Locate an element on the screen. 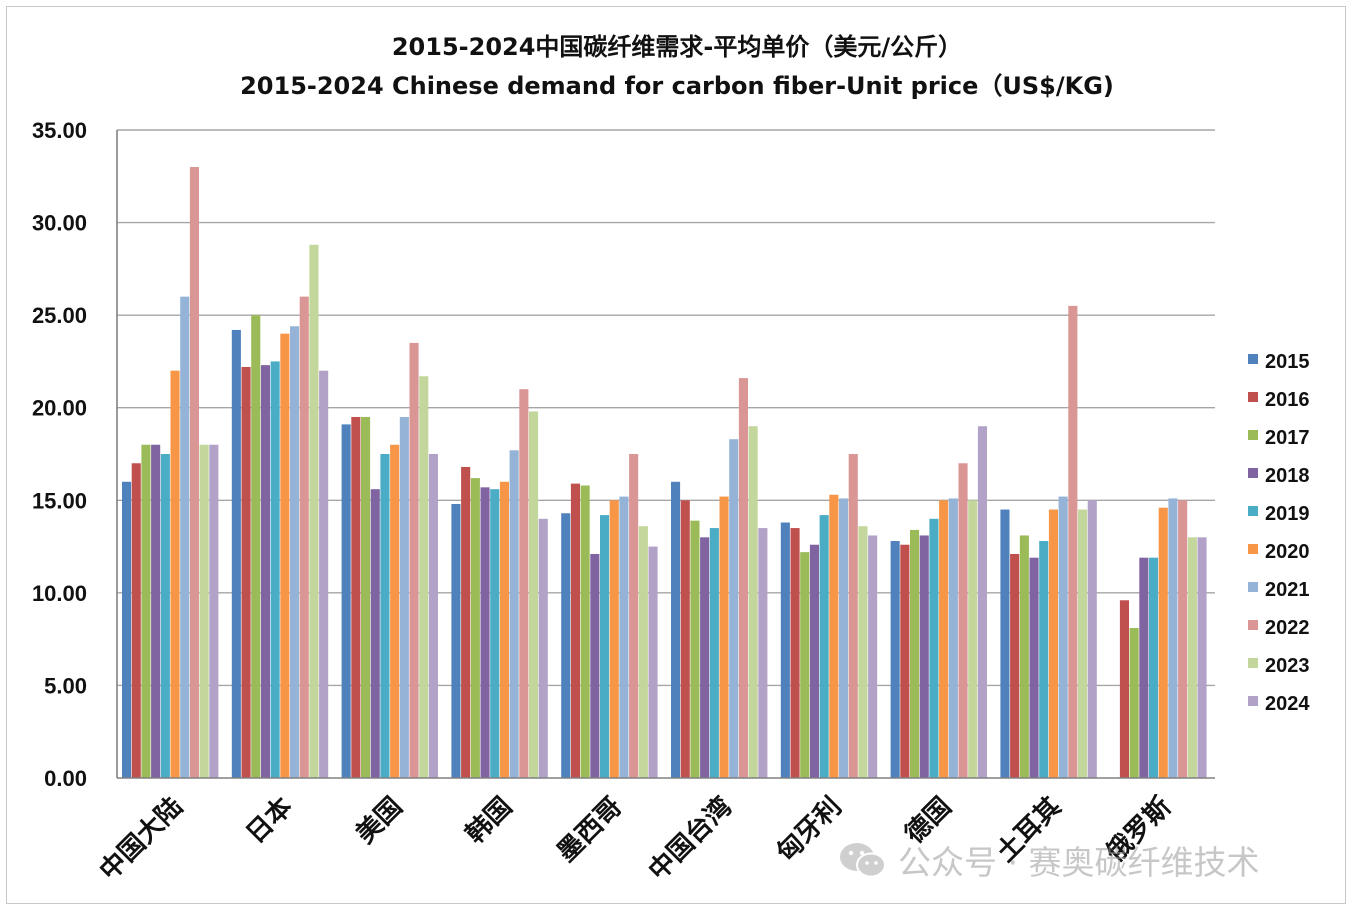 The width and height of the screenshot is (1354, 910). bar-2016-俄罗斯 is located at coordinates (1124, 689).